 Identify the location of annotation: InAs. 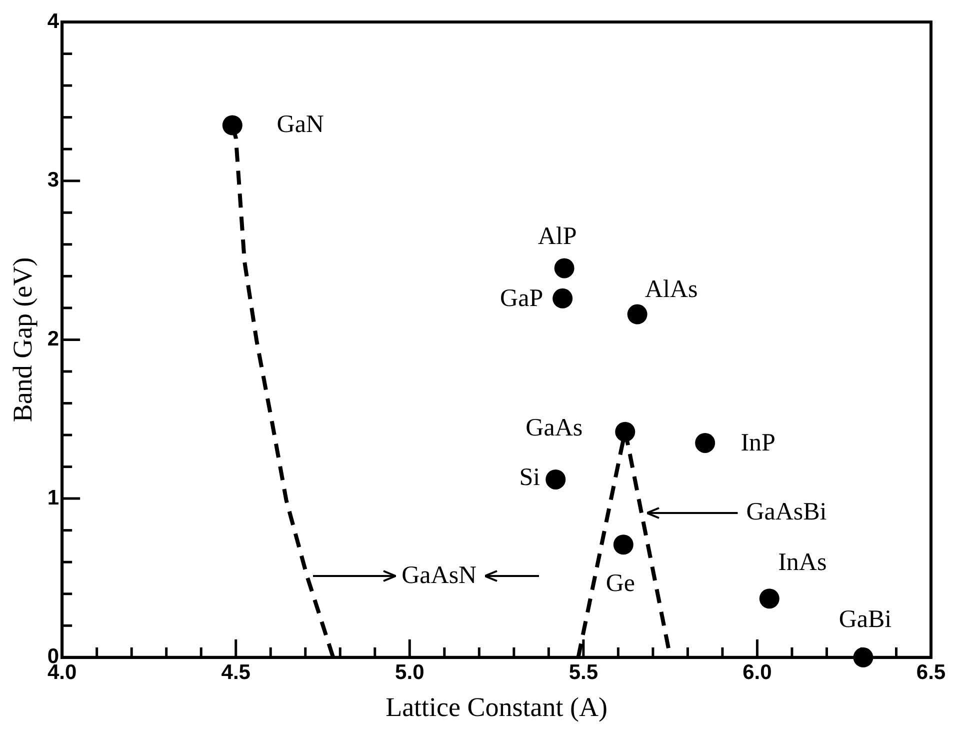
(802, 562).